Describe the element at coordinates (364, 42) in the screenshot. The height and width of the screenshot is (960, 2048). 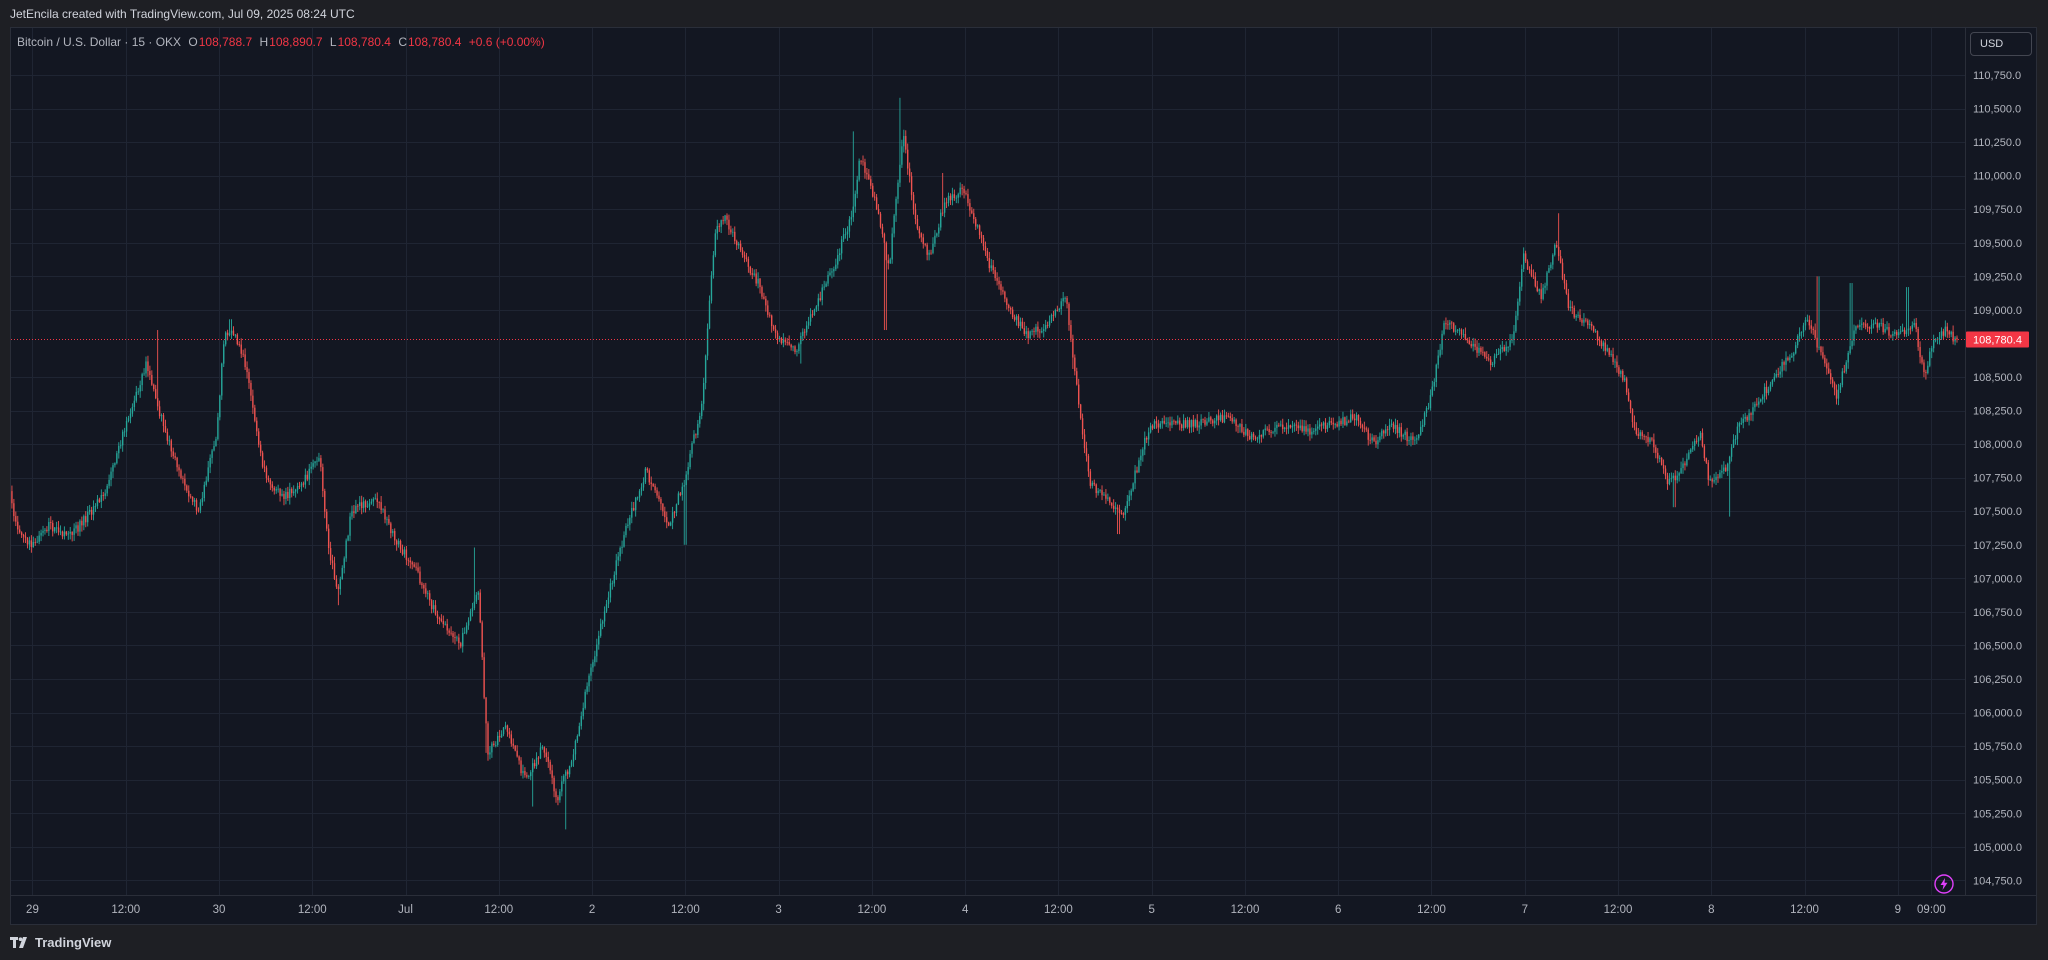
I see `low-value: 108,780.4` at that location.